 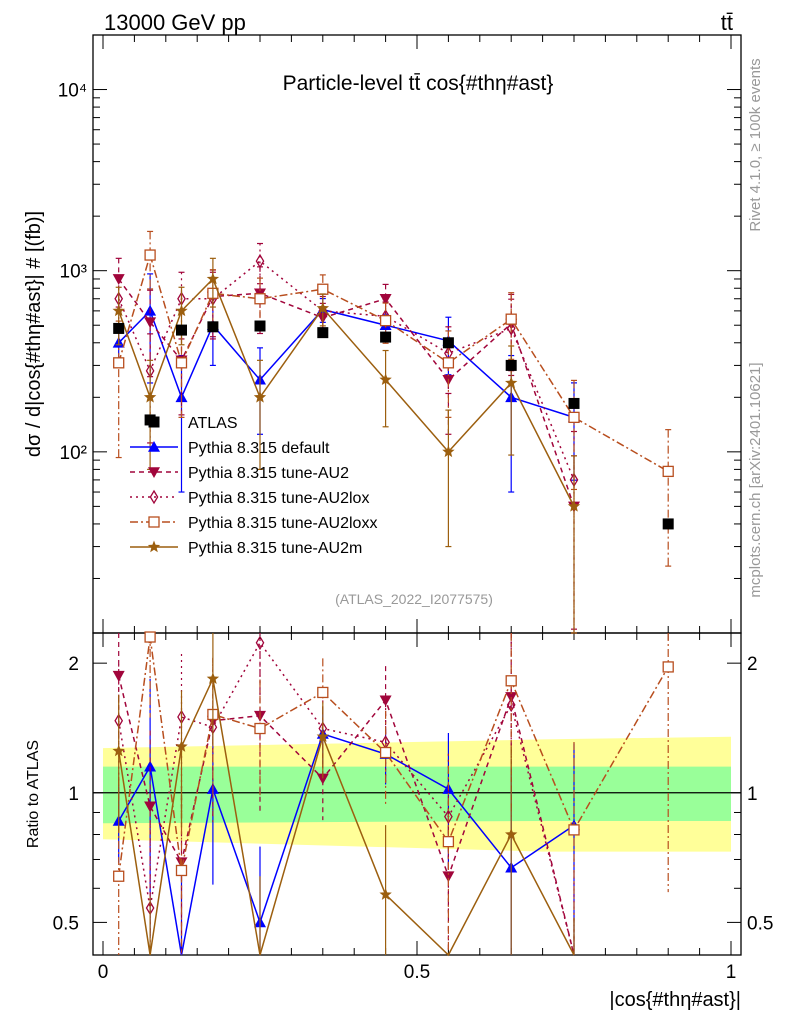 What do you see at coordinates (33, 794) in the screenshot?
I see `ratio-y-axis-label: Ratio to ATLAS` at bounding box center [33, 794].